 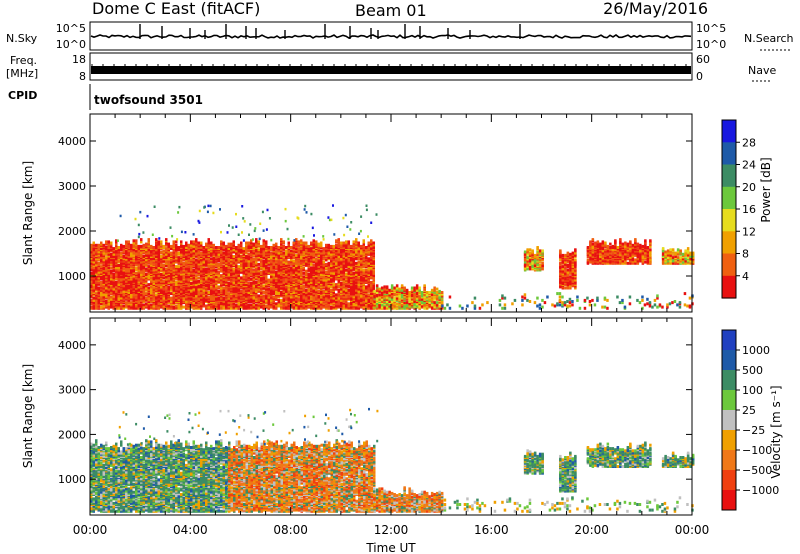 What do you see at coordinates (699, 76) in the screenshot?
I see `nave-tick-bottom: 0` at bounding box center [699, 76].